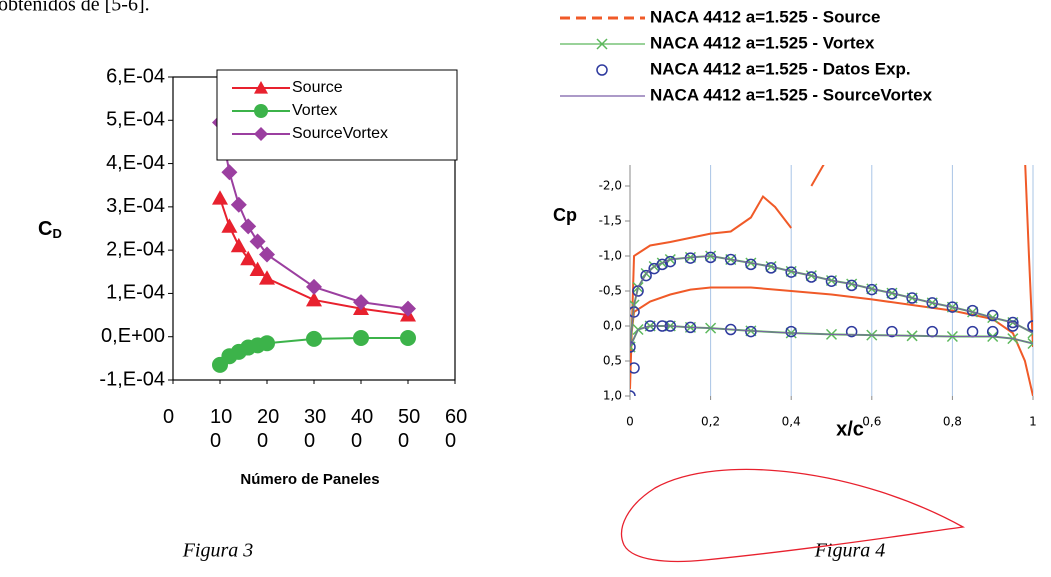 The height and width of the screenshot is (577, 1051). Describe the element at coordinates (314, 243) in the screenshot. I see `plot-area` at that location.